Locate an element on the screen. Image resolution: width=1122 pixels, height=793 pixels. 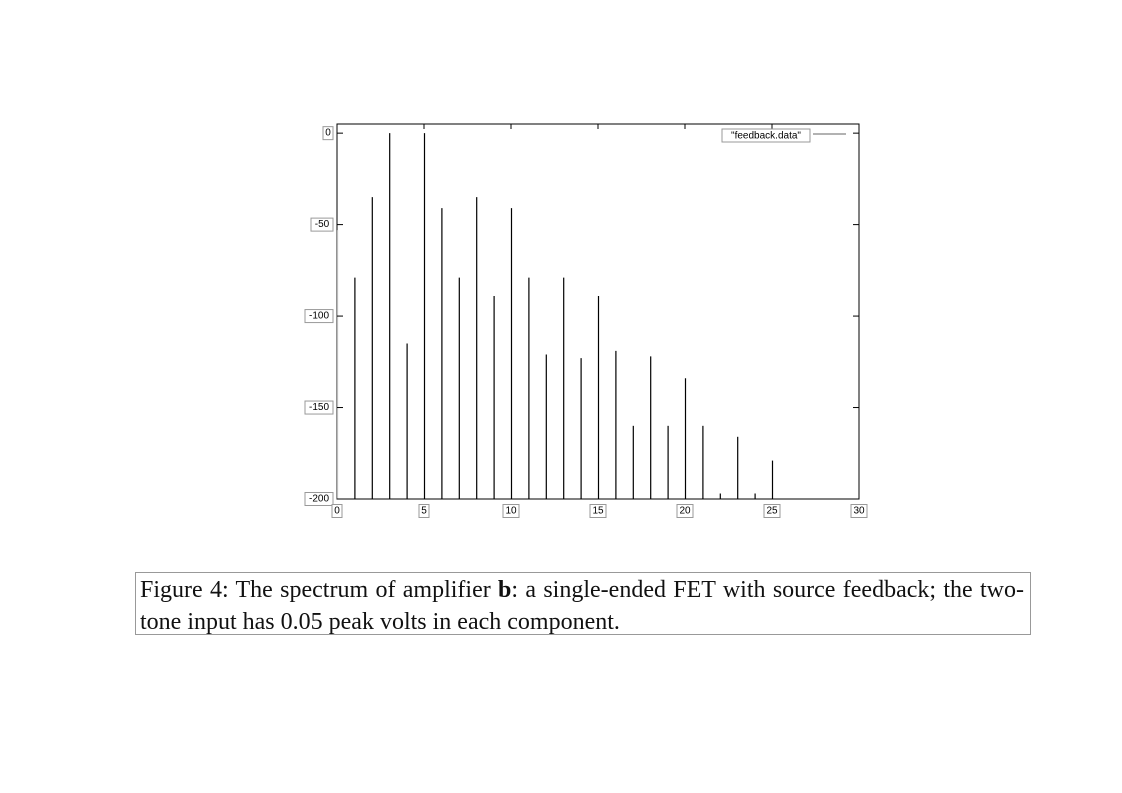
legend-label: "feedback.data" is located at coordinates (766, 136).